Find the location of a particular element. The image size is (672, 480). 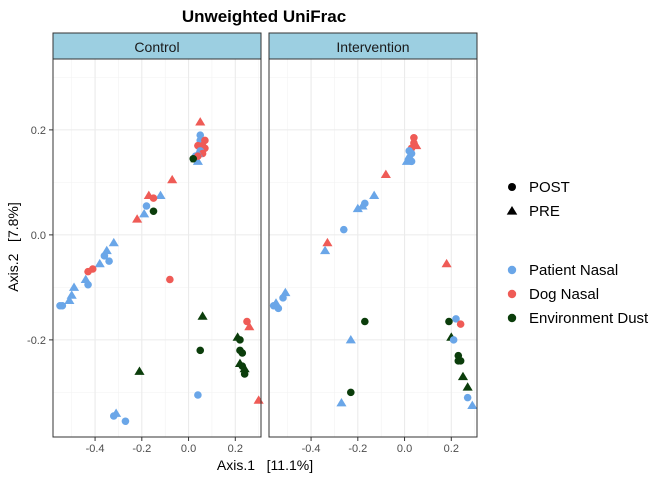

x-axis-label: Axis.1 [11.1%] is located at coordinates (265, 465).